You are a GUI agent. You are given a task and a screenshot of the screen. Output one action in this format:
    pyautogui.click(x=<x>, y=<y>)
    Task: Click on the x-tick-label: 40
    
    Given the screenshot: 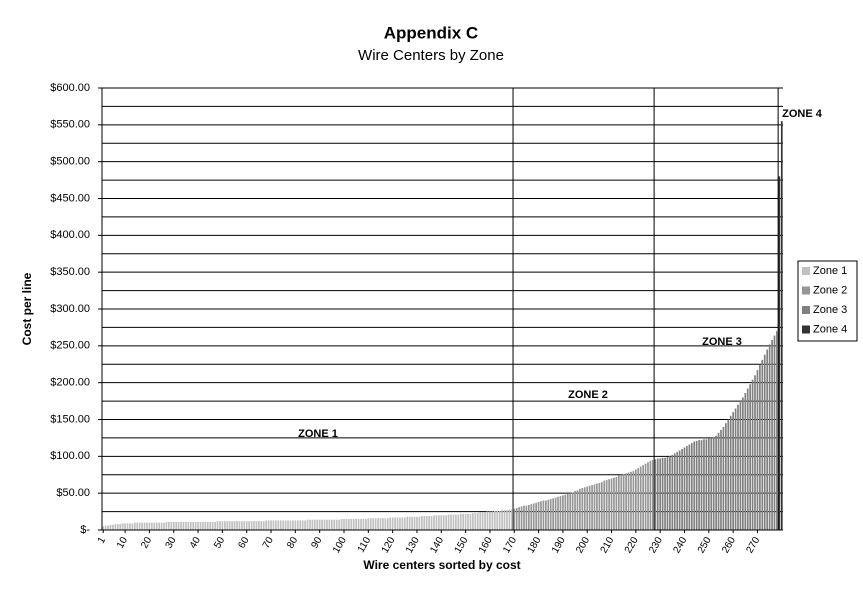 What is the action you would take?
    pyautogui.click(x=195, y=543)
    